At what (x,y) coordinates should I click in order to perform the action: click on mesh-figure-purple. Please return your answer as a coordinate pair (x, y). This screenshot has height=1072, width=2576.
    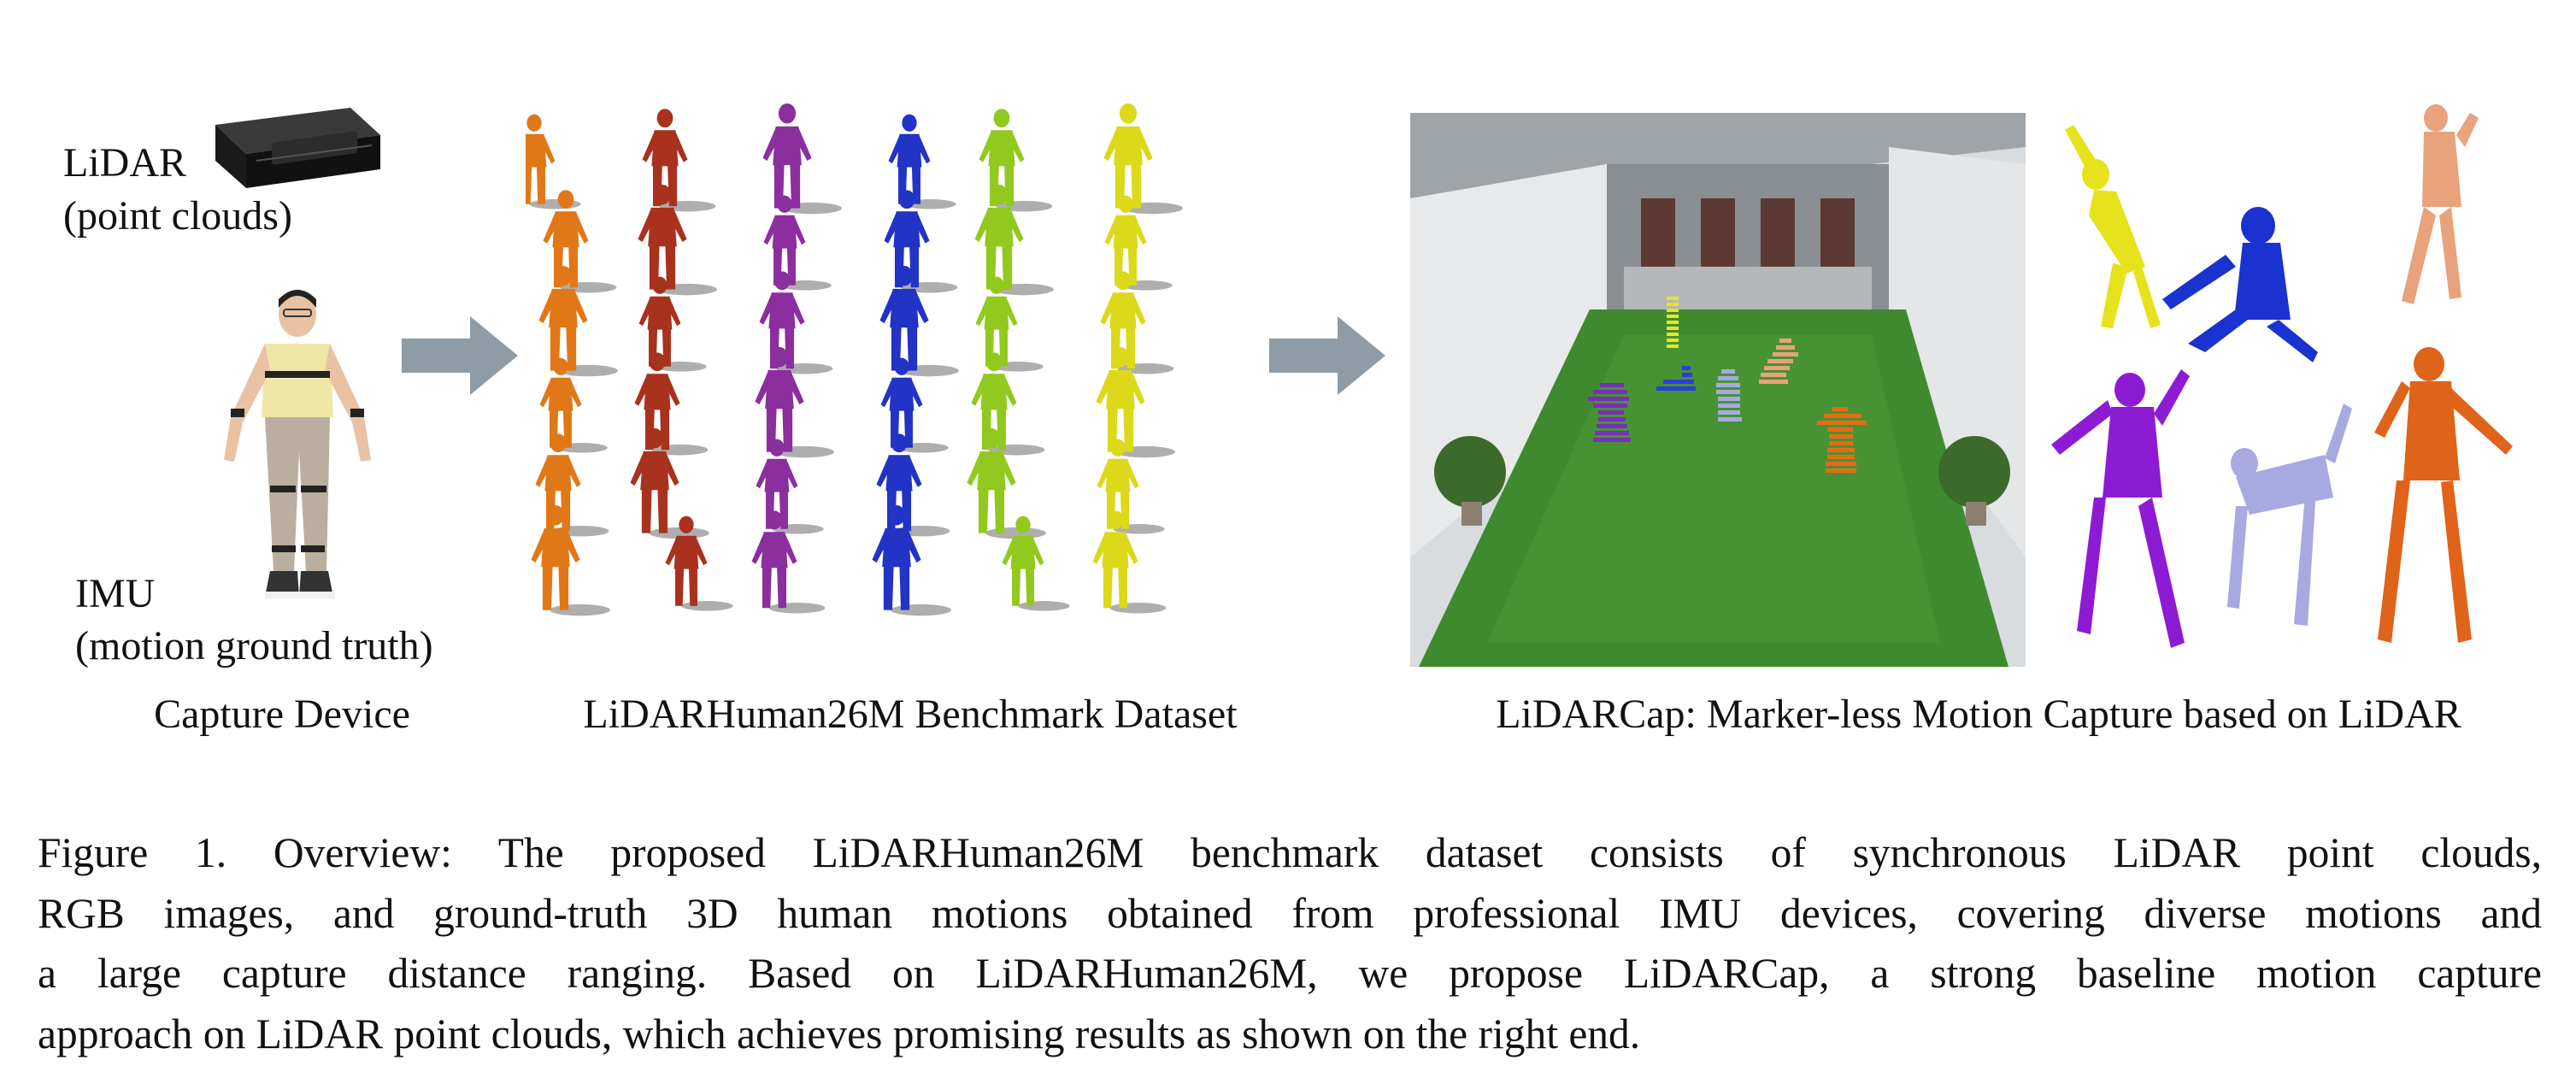
    Looking at the image, I should click on (2120, 508).